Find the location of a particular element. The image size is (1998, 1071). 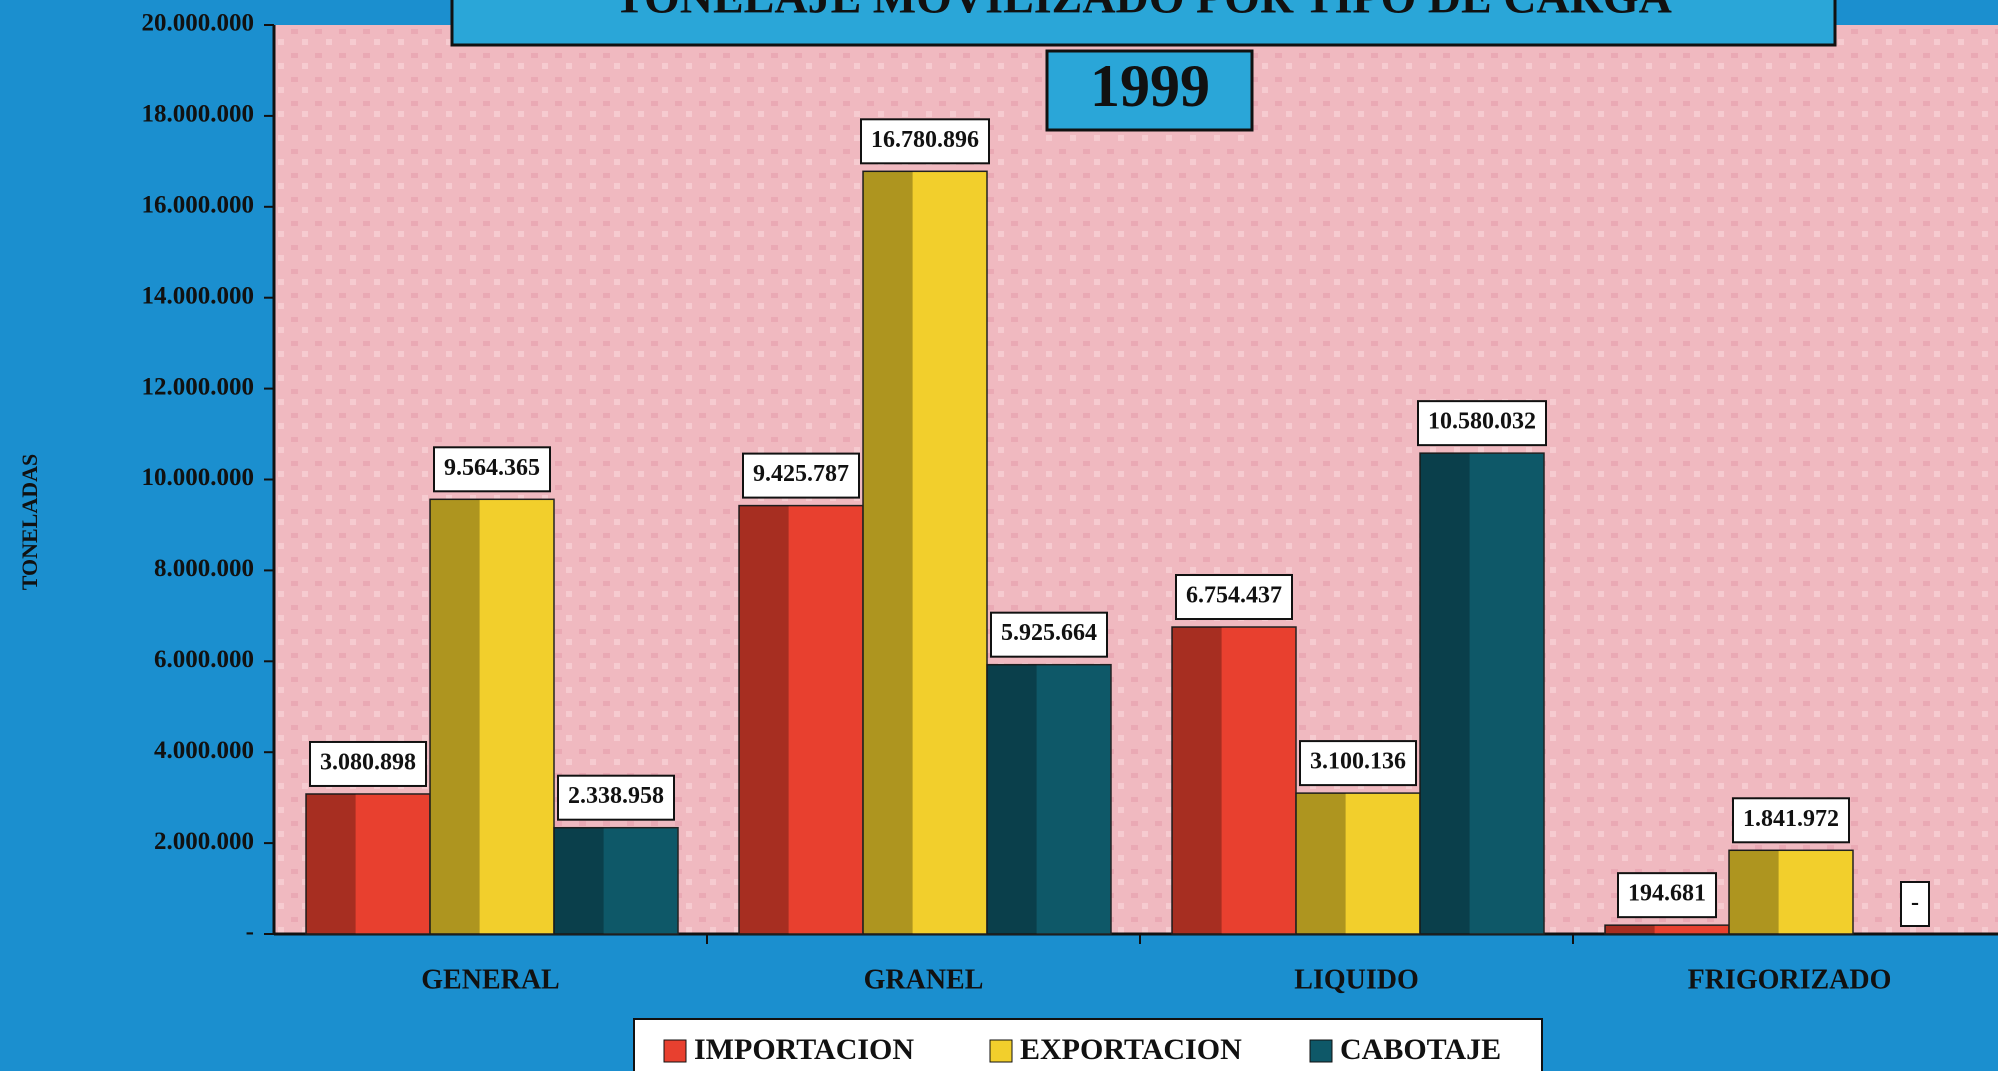

data-label: 9.564.365 is located at coordinates (492, 468).